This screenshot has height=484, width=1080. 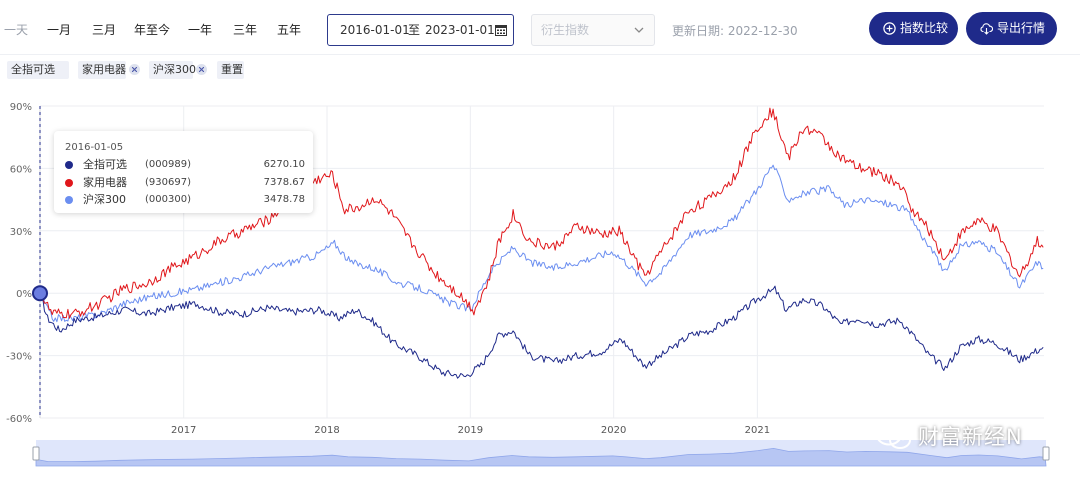 I want to click on update-date: 更新日期: 2022-12-30, so click(x=735, y=31).